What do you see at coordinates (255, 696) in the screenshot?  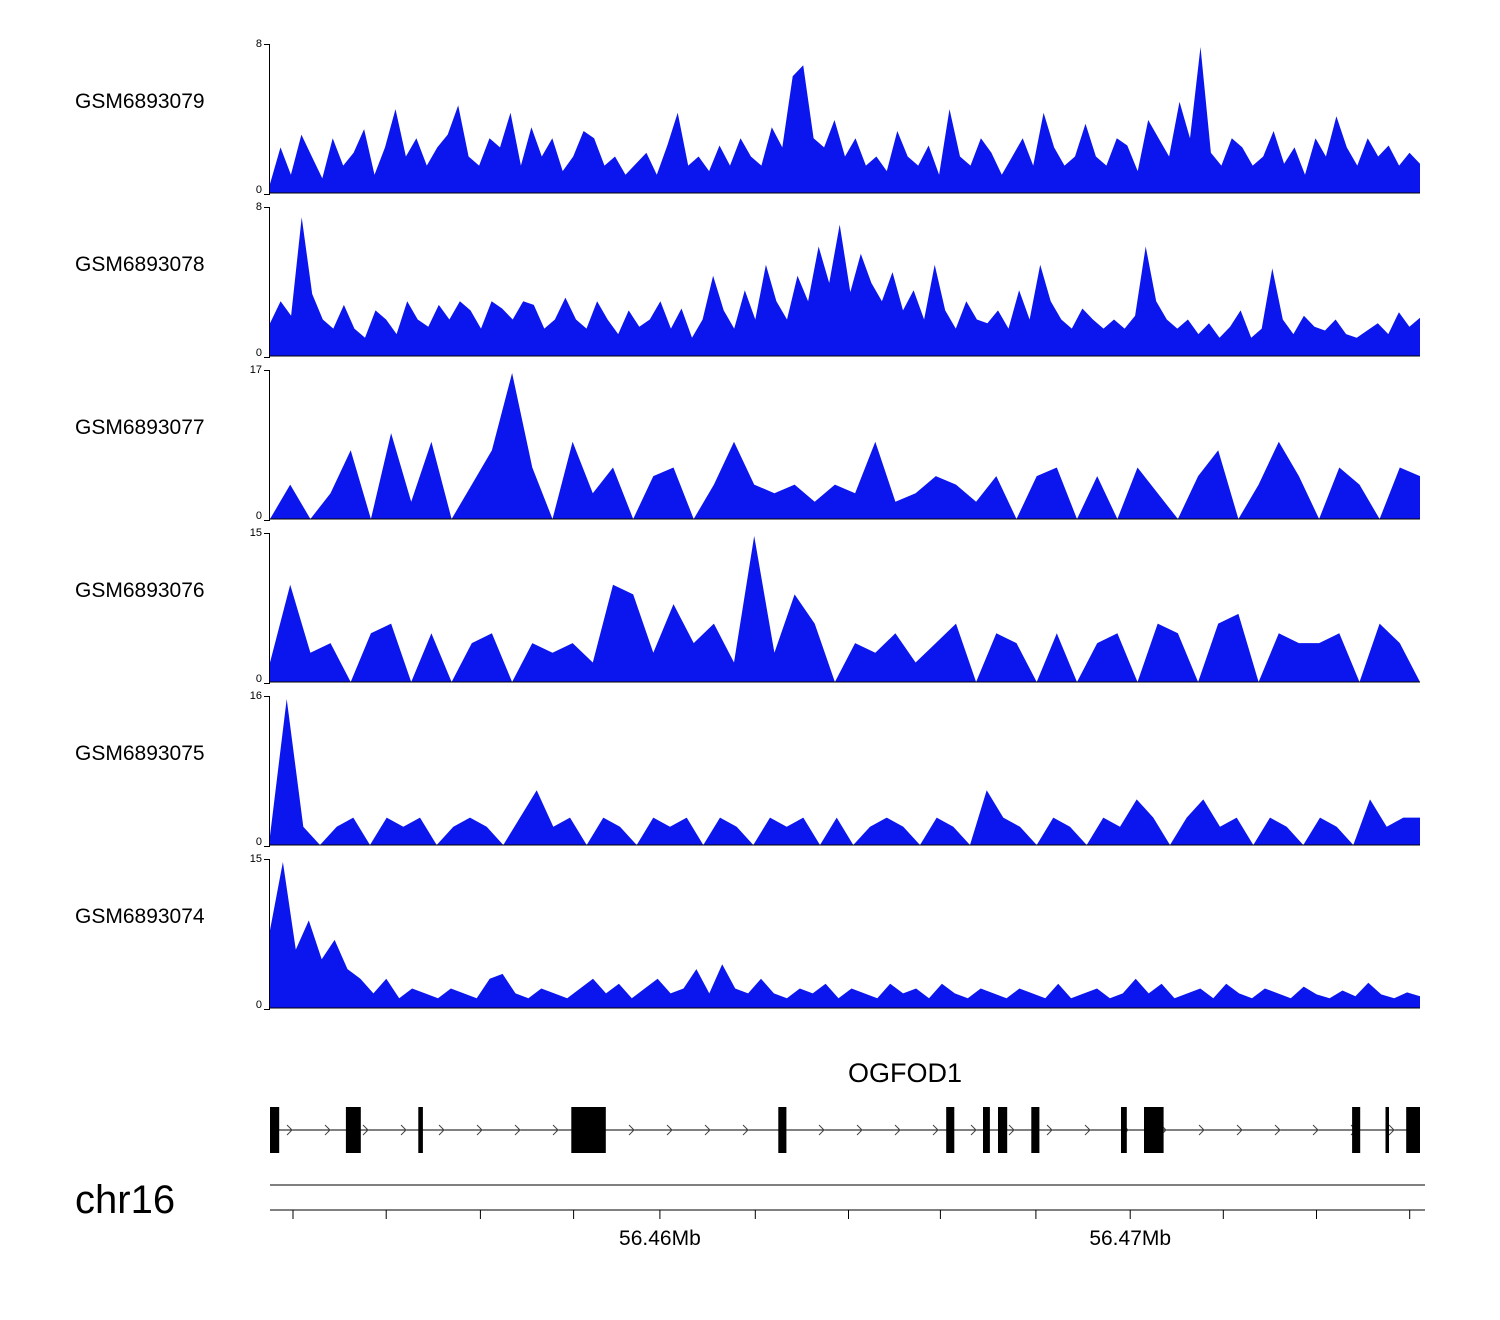 I see `yaxis-max-label: 16` at bounding box center [255, 696].